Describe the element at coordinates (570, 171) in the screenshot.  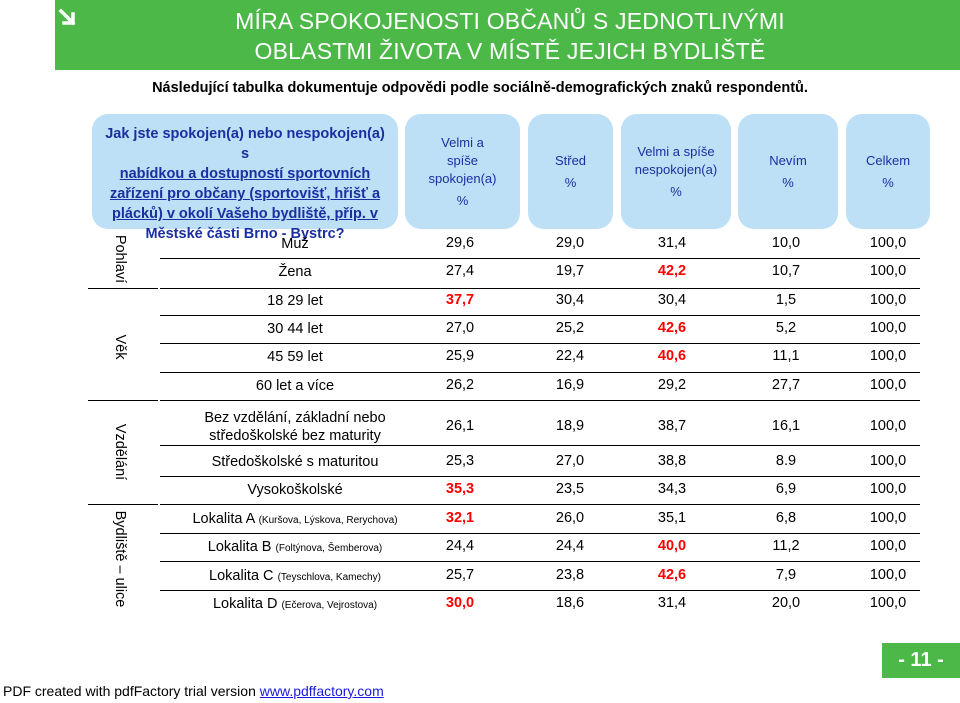
I see `column-header-2: Střed %` at that location.